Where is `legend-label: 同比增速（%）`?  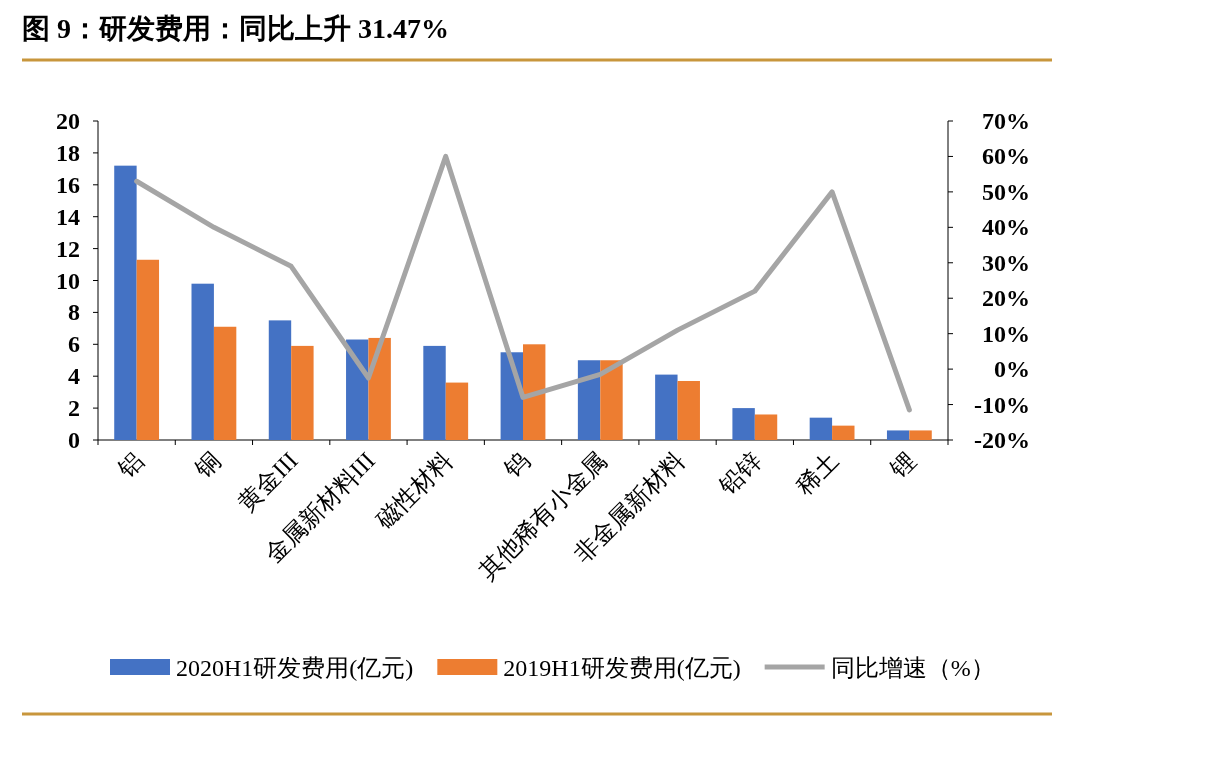
legend-label: 同比增速（%） is located at coordinates (912, 668).